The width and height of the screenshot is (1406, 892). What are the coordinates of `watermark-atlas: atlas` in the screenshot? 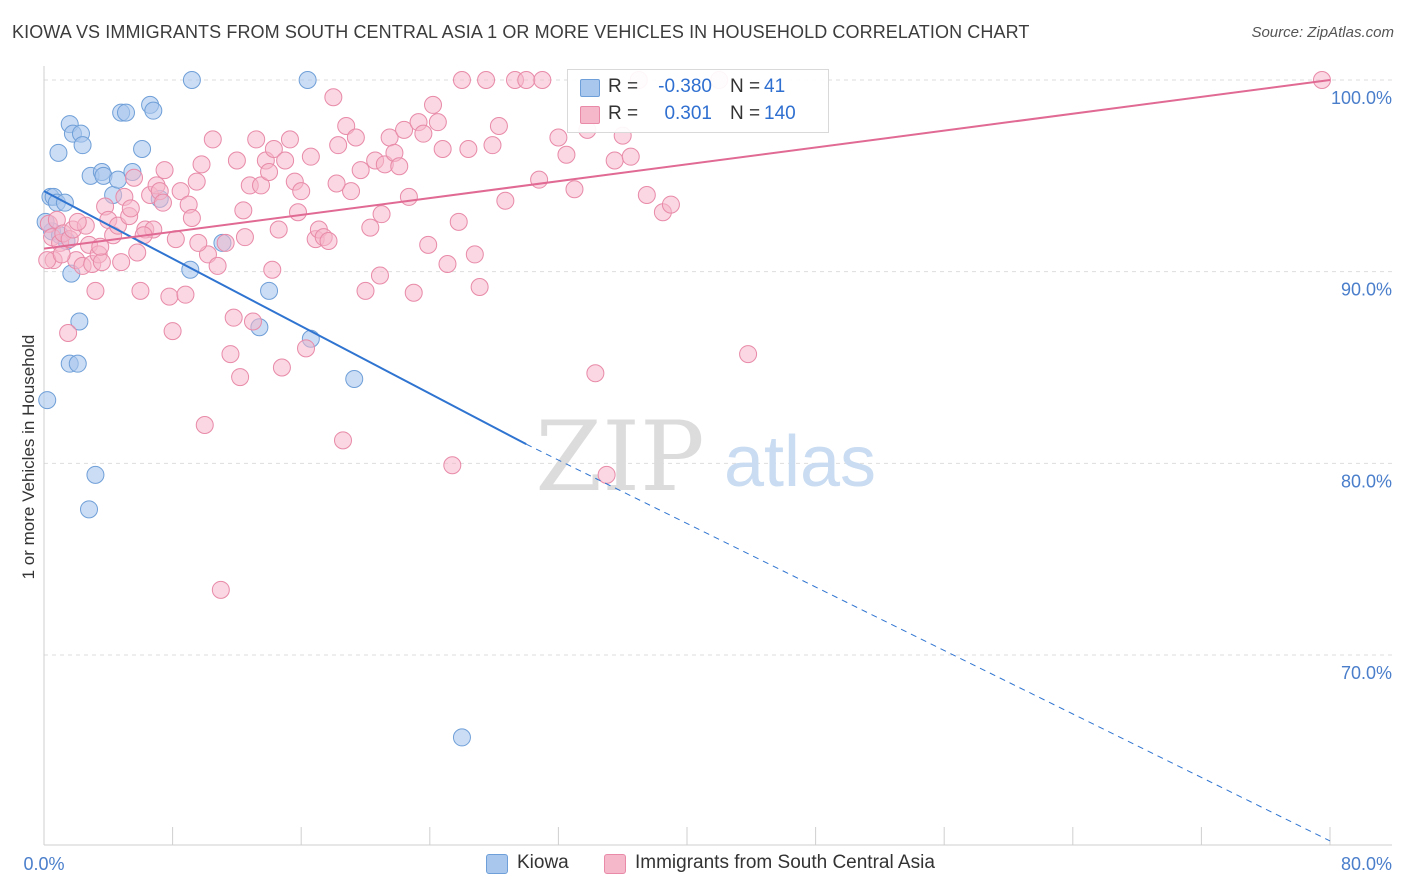 It's located at (800, 462).